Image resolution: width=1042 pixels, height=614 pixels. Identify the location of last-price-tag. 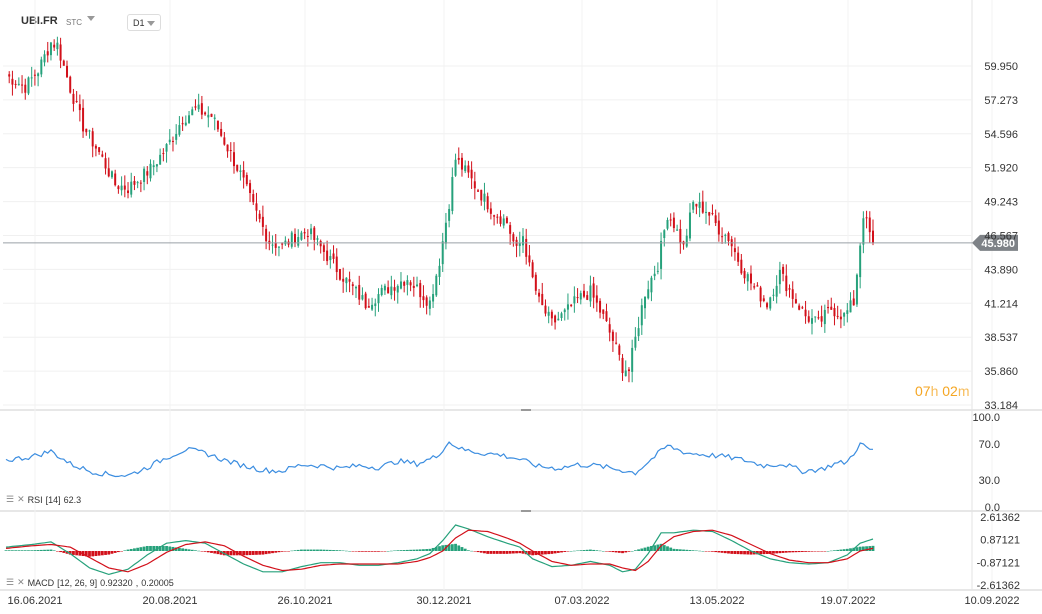
(995, 242).